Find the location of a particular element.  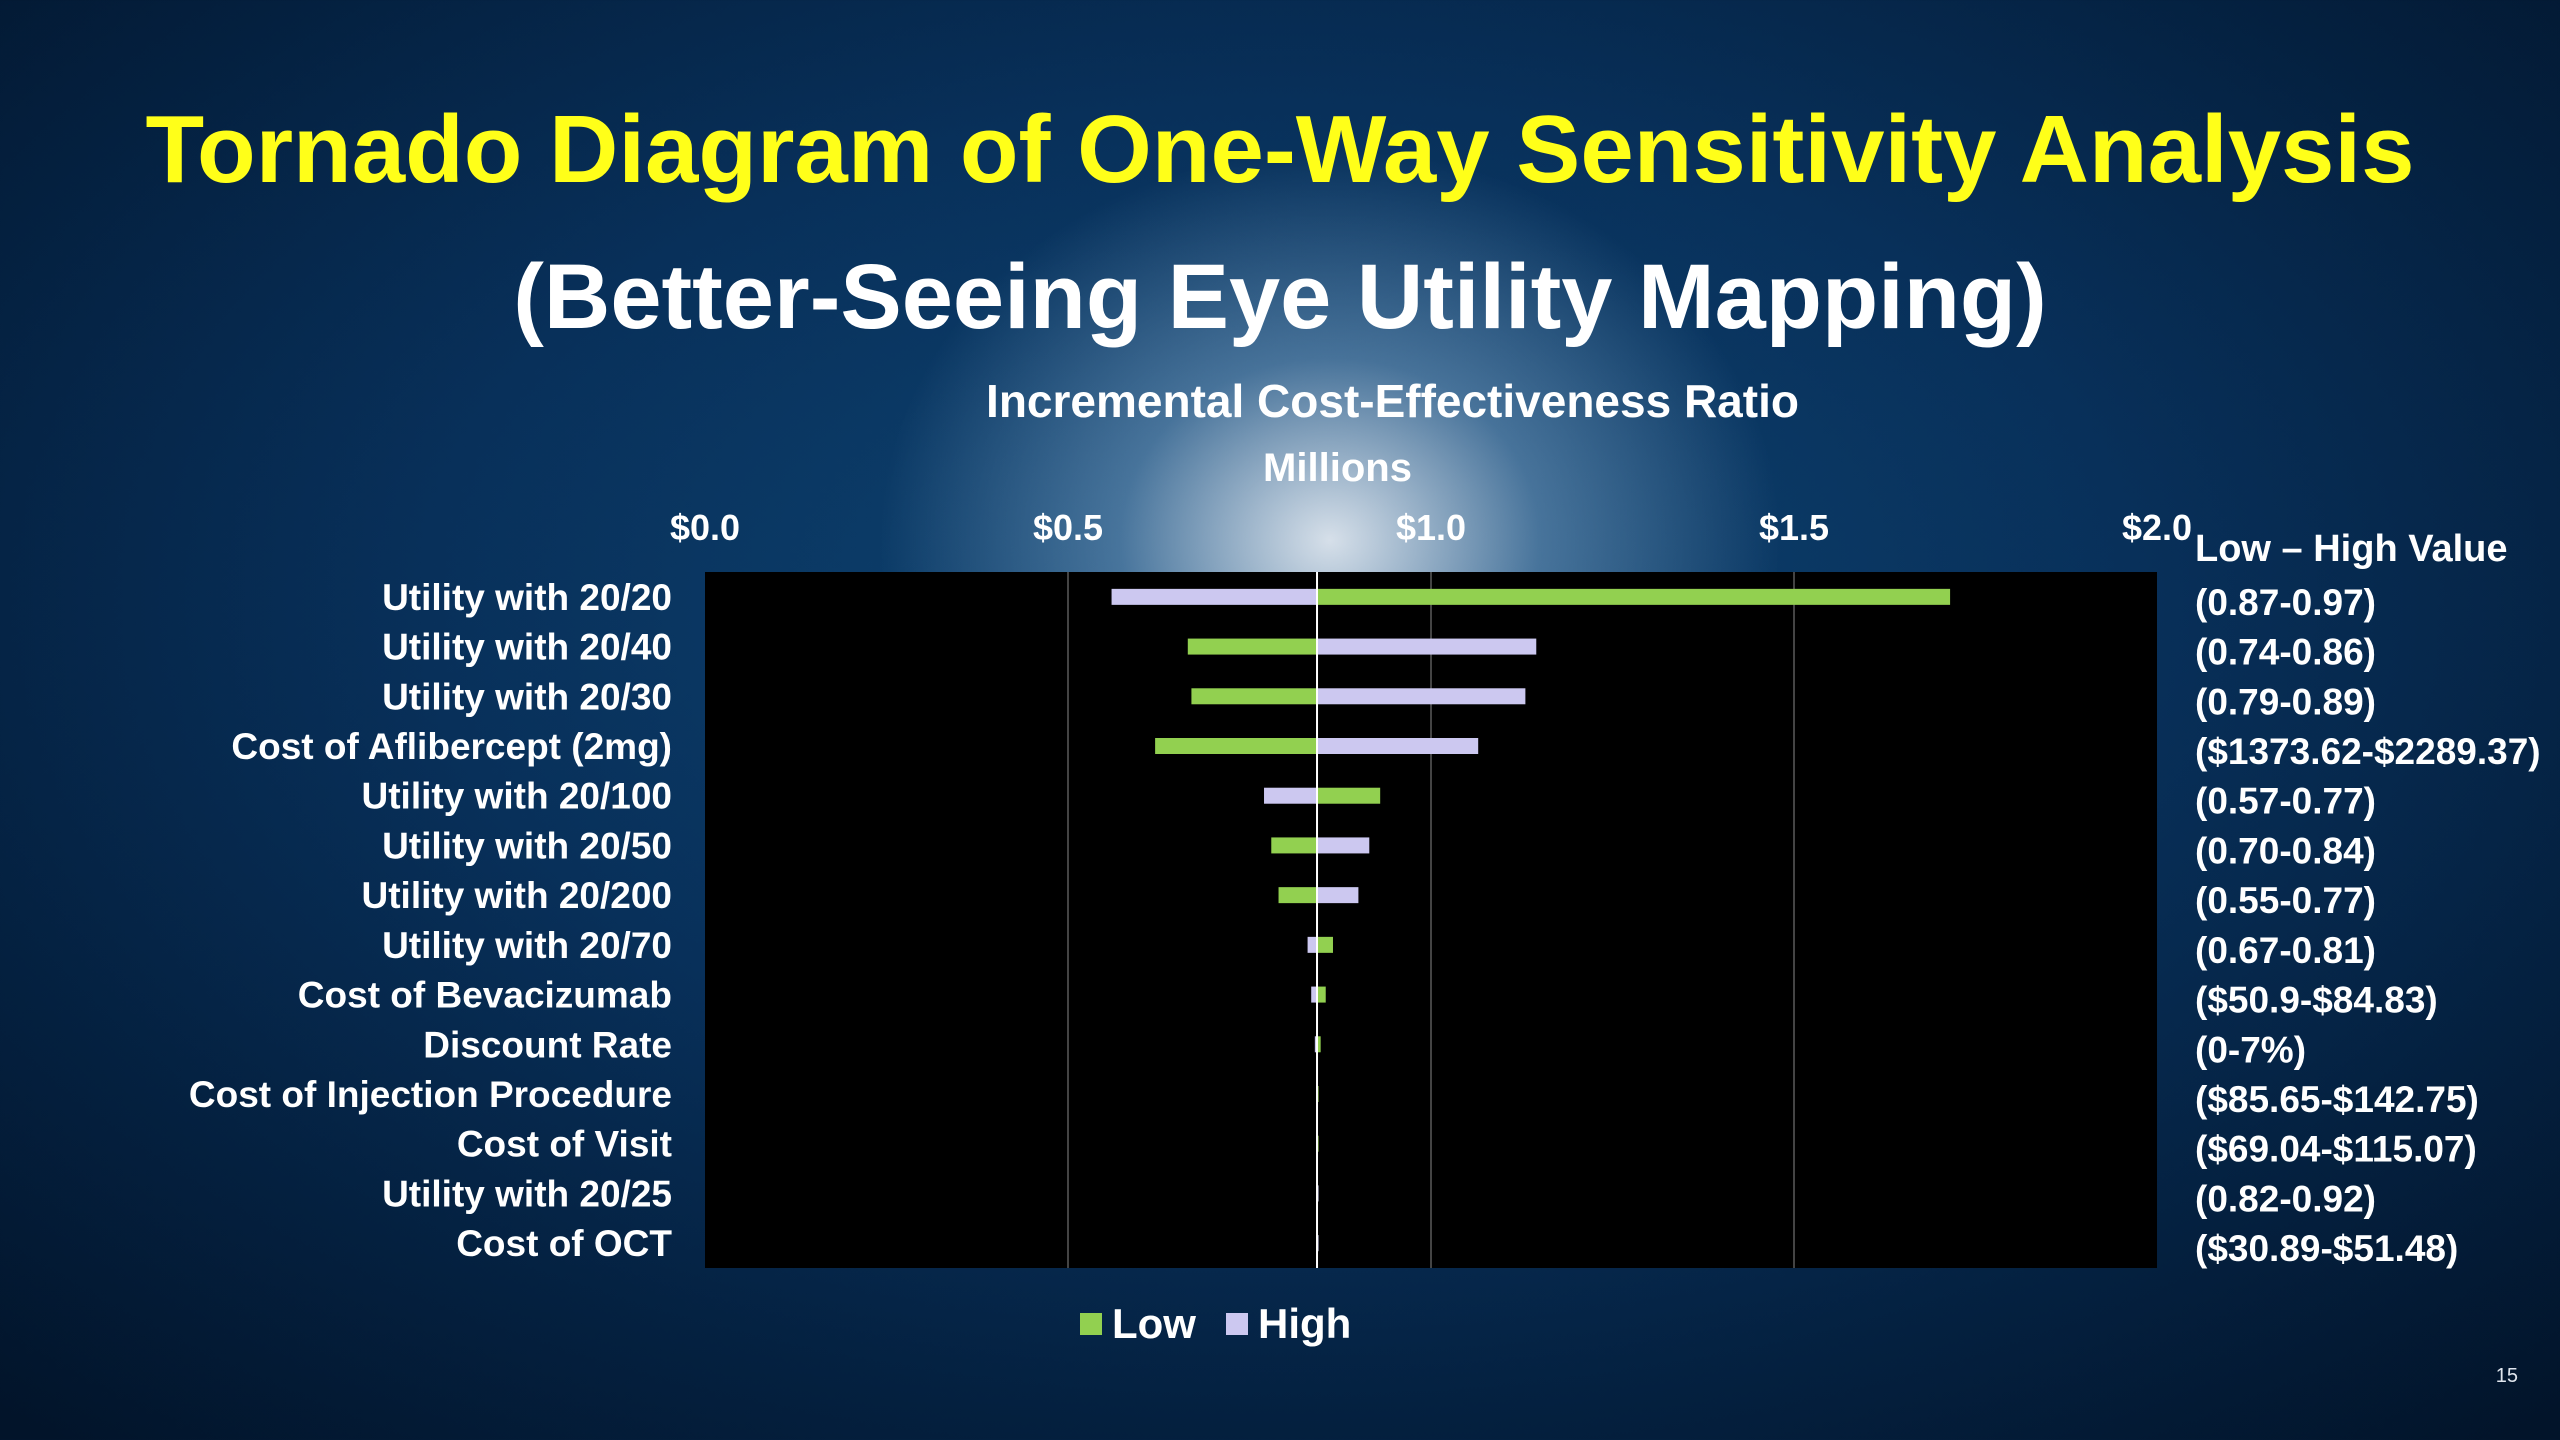

category-label: Utility with 20/50 is located at coordinates (527, 845).